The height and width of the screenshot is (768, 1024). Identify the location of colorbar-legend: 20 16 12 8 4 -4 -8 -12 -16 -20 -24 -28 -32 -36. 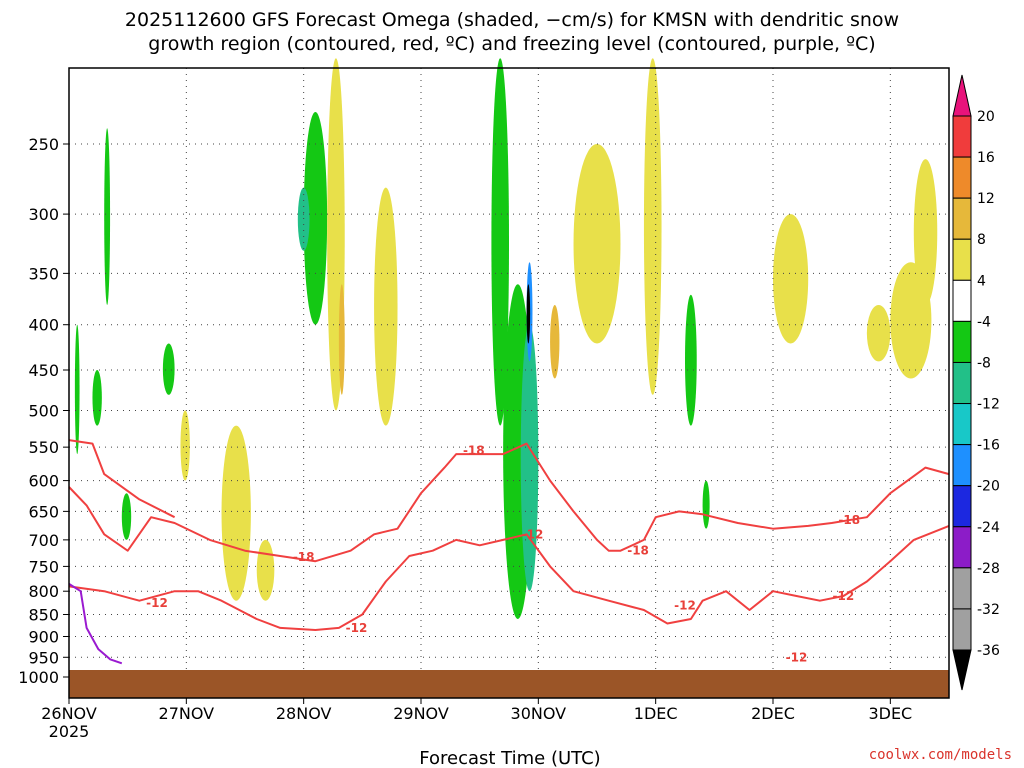
(976, 382).